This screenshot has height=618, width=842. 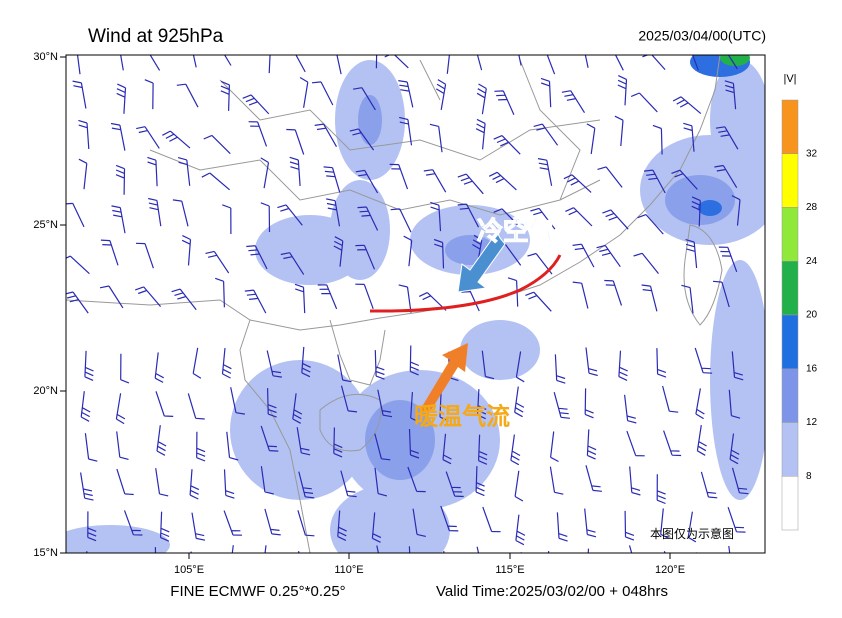 I want to click on cold-arrow, so click(x=481, y=262).